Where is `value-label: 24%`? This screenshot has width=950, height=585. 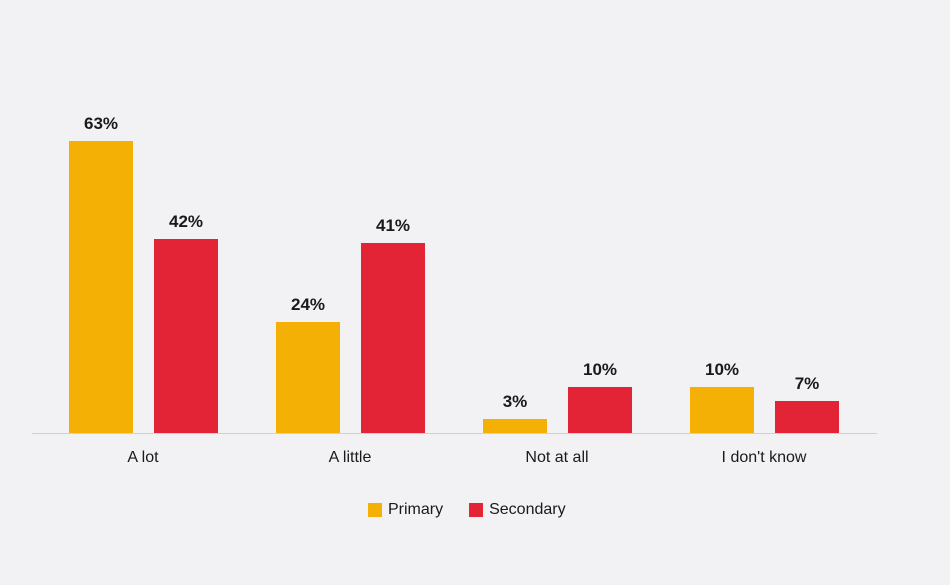 value-label: 24% is located at coordinates (308, 304).